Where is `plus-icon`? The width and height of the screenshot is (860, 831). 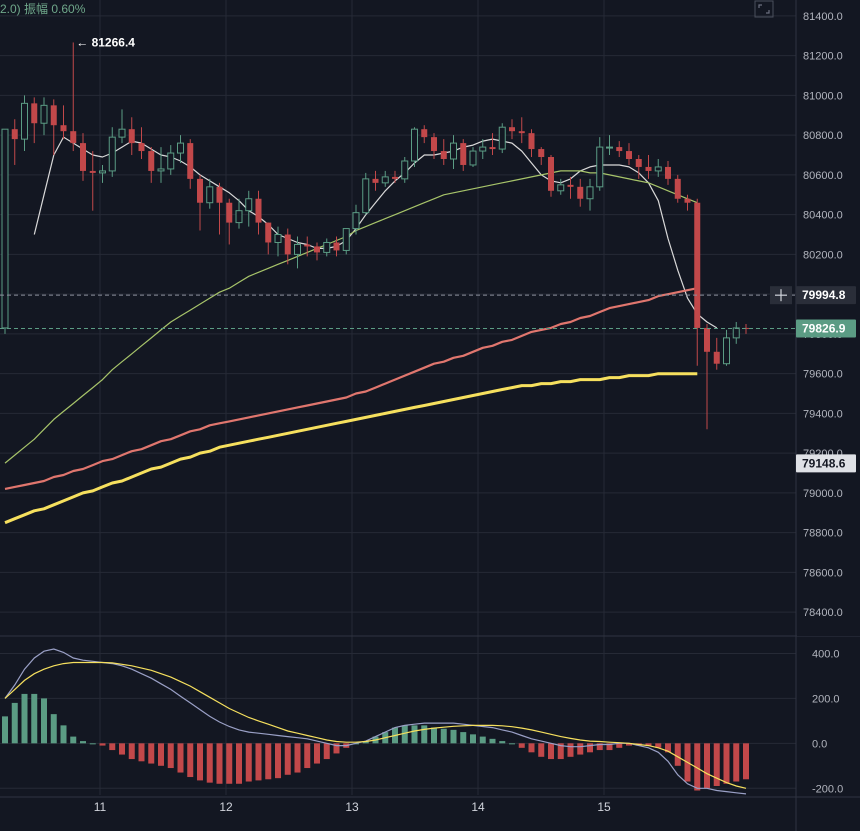
plus-icon is located at coordinates (781, 295).